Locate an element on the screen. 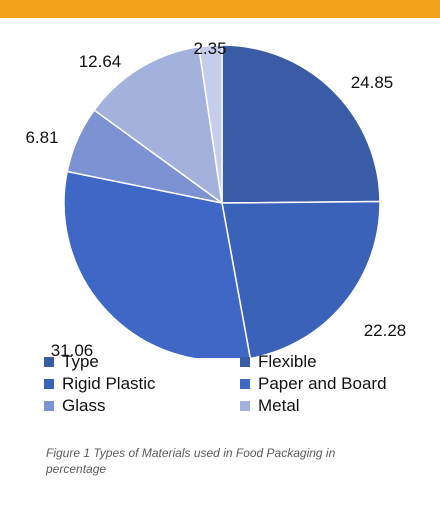 The image size is (440, 523). legend-item: Flexible is located at coordinates (332, 361).